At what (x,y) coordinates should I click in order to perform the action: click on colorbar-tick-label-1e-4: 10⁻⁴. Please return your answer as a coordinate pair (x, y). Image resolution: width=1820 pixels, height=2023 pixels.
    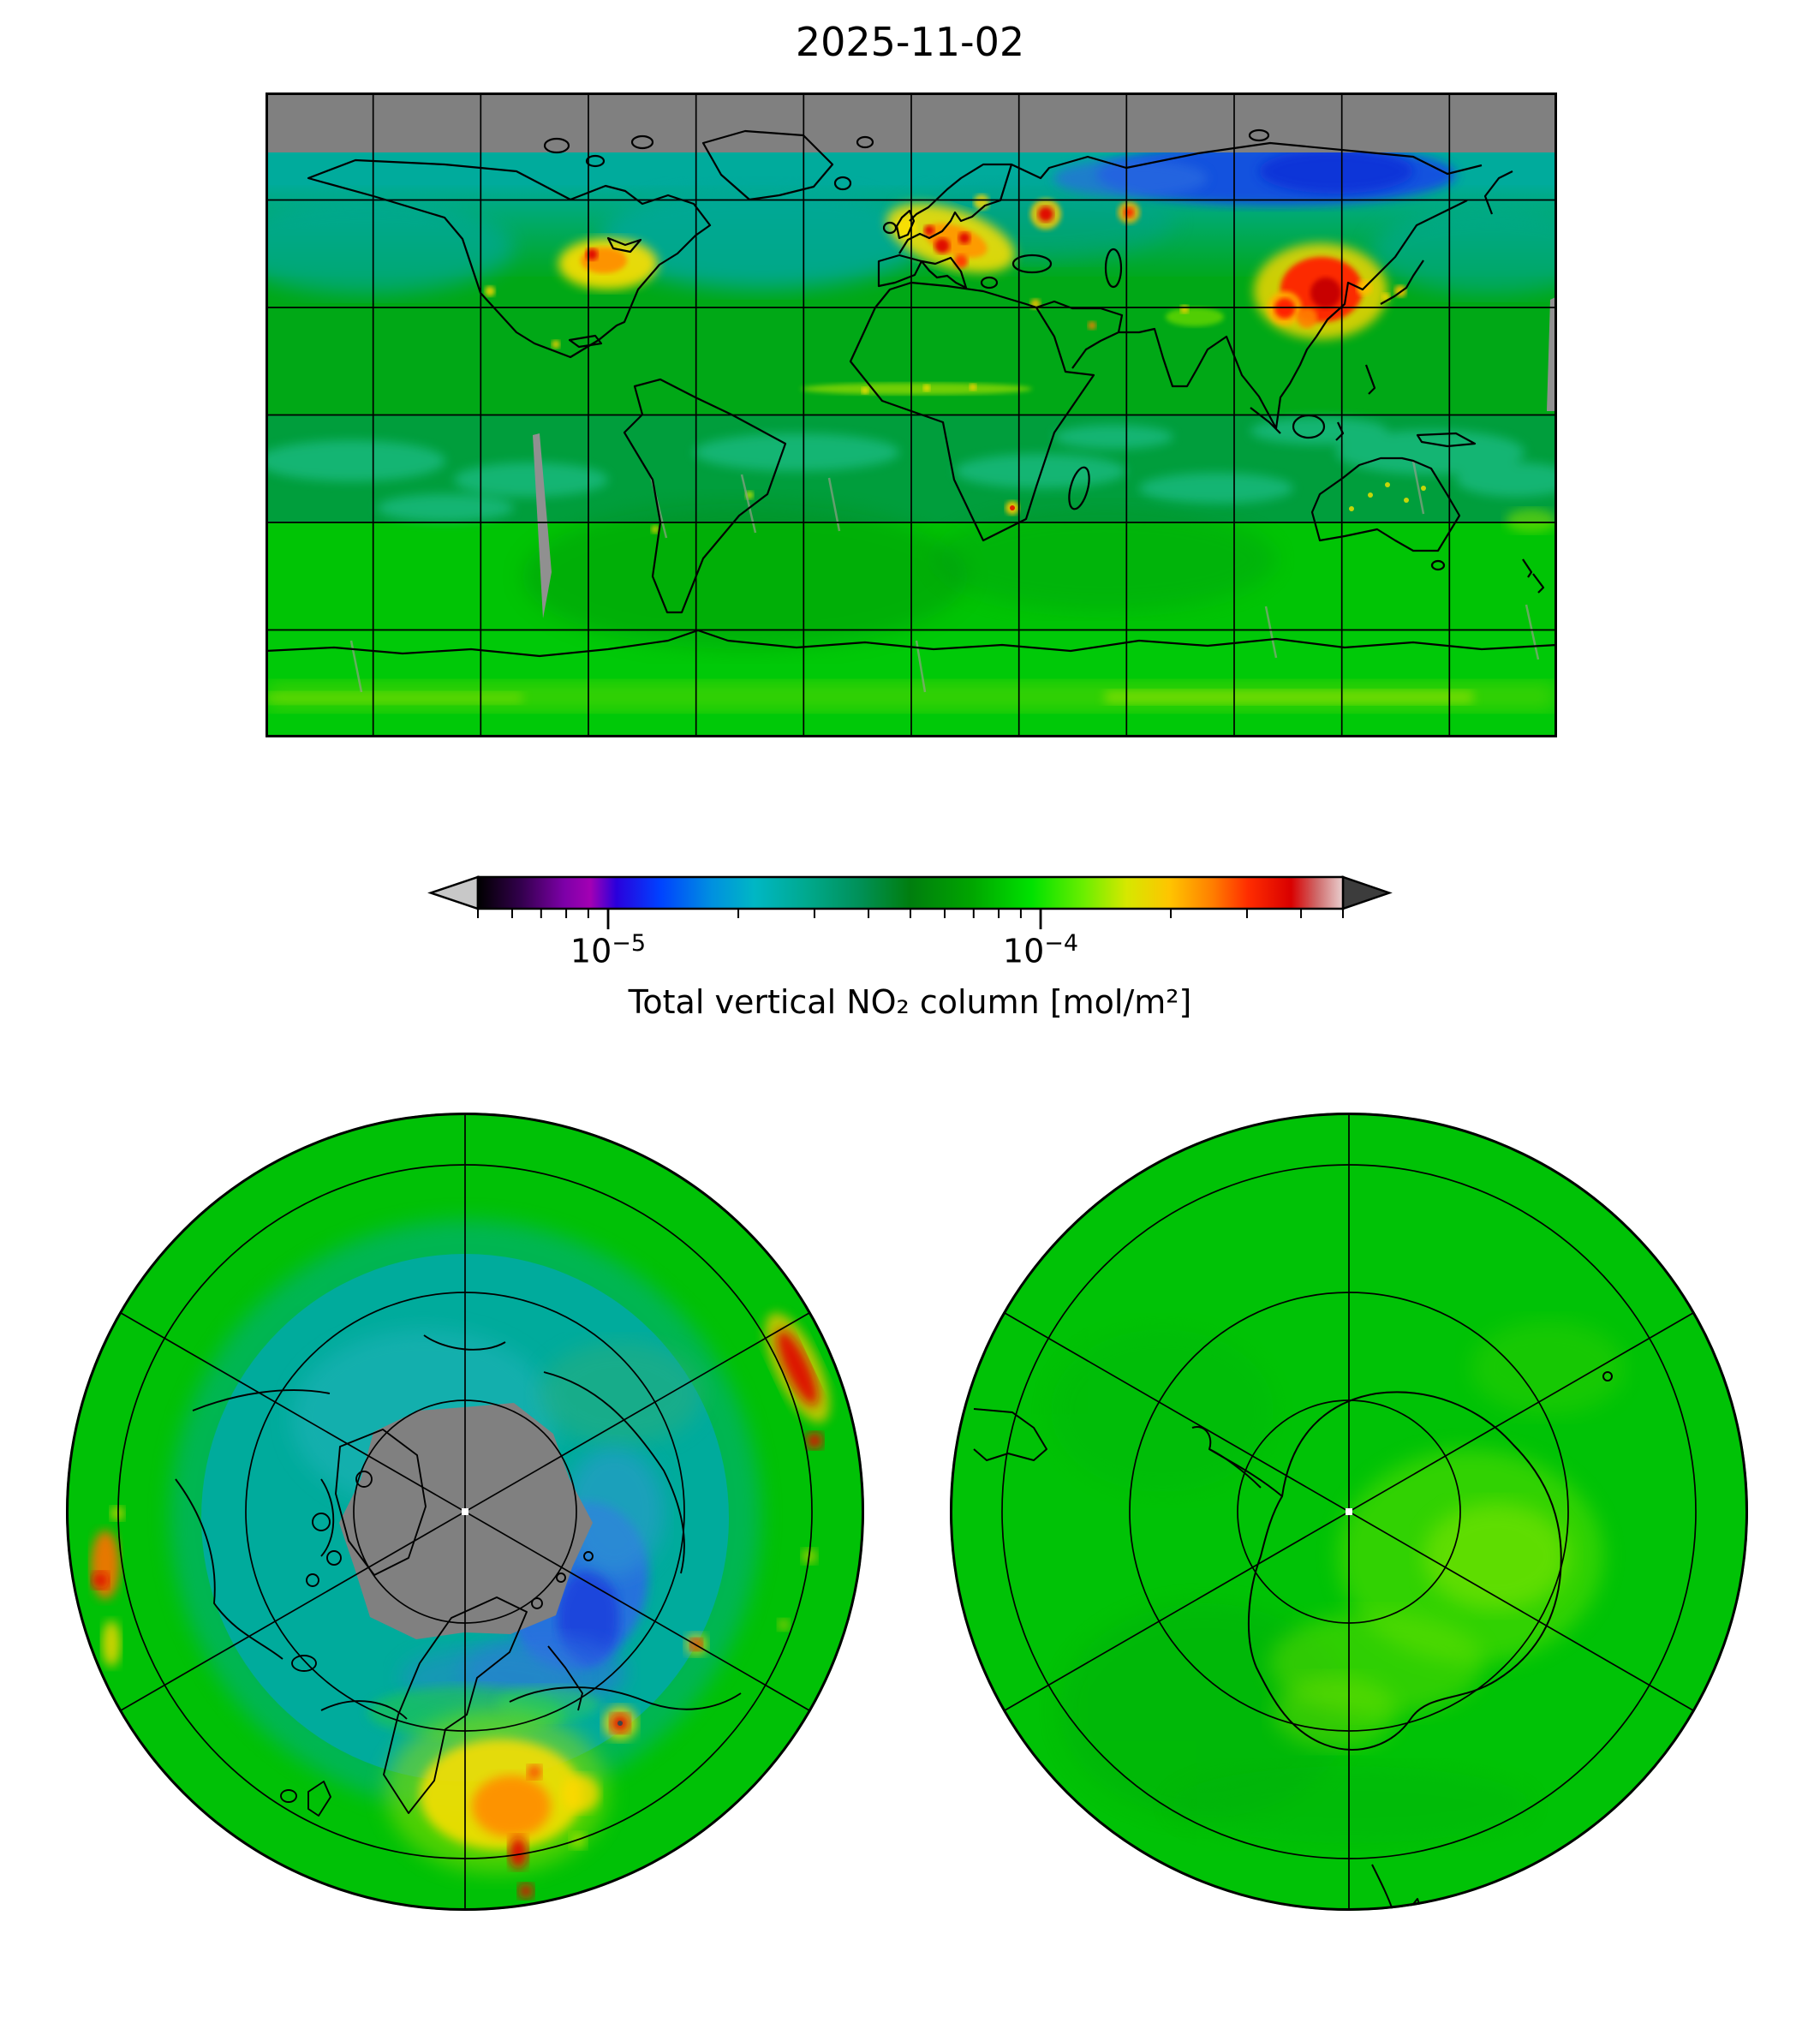
    Looking at the image, I should click on (1040, 950).